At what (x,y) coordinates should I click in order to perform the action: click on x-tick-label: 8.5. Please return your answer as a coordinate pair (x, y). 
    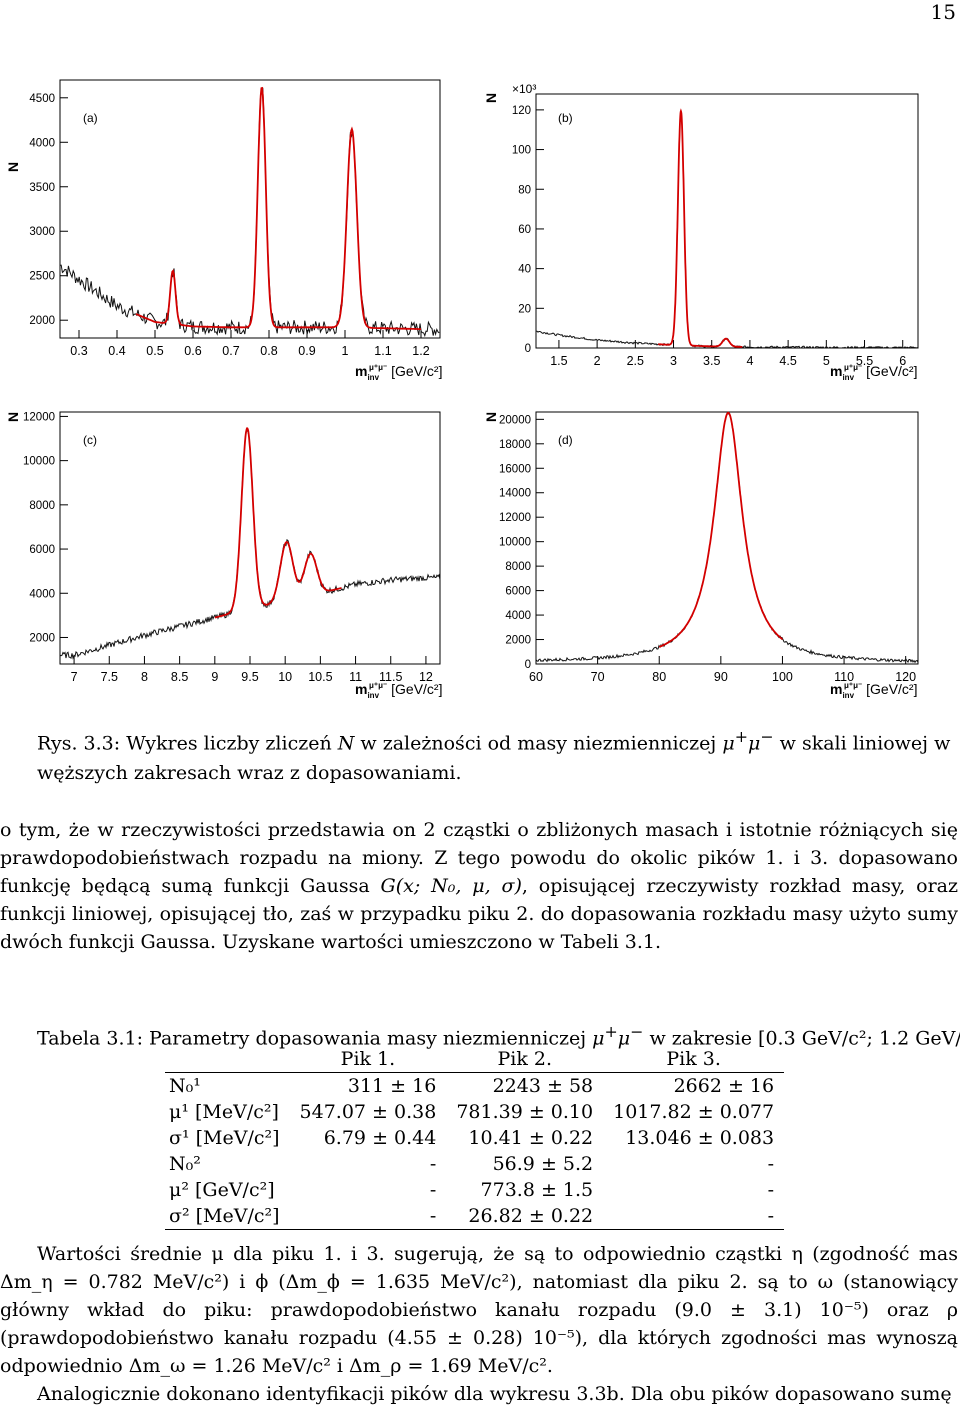
    Looking at the image, I should click on (179, 677).